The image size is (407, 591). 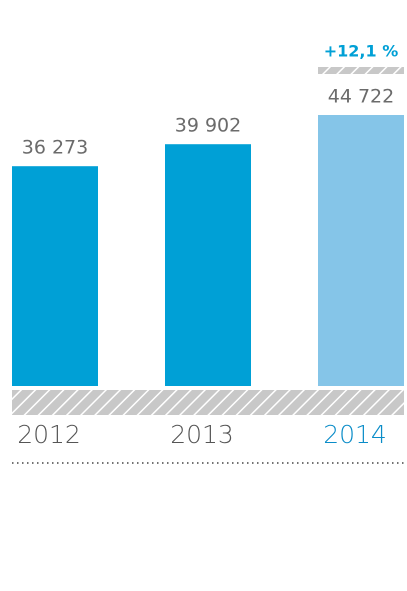 What do you see at coordinates (208, 402) in the screenshot?
I see `base-band` at bounding box center [208, 402].